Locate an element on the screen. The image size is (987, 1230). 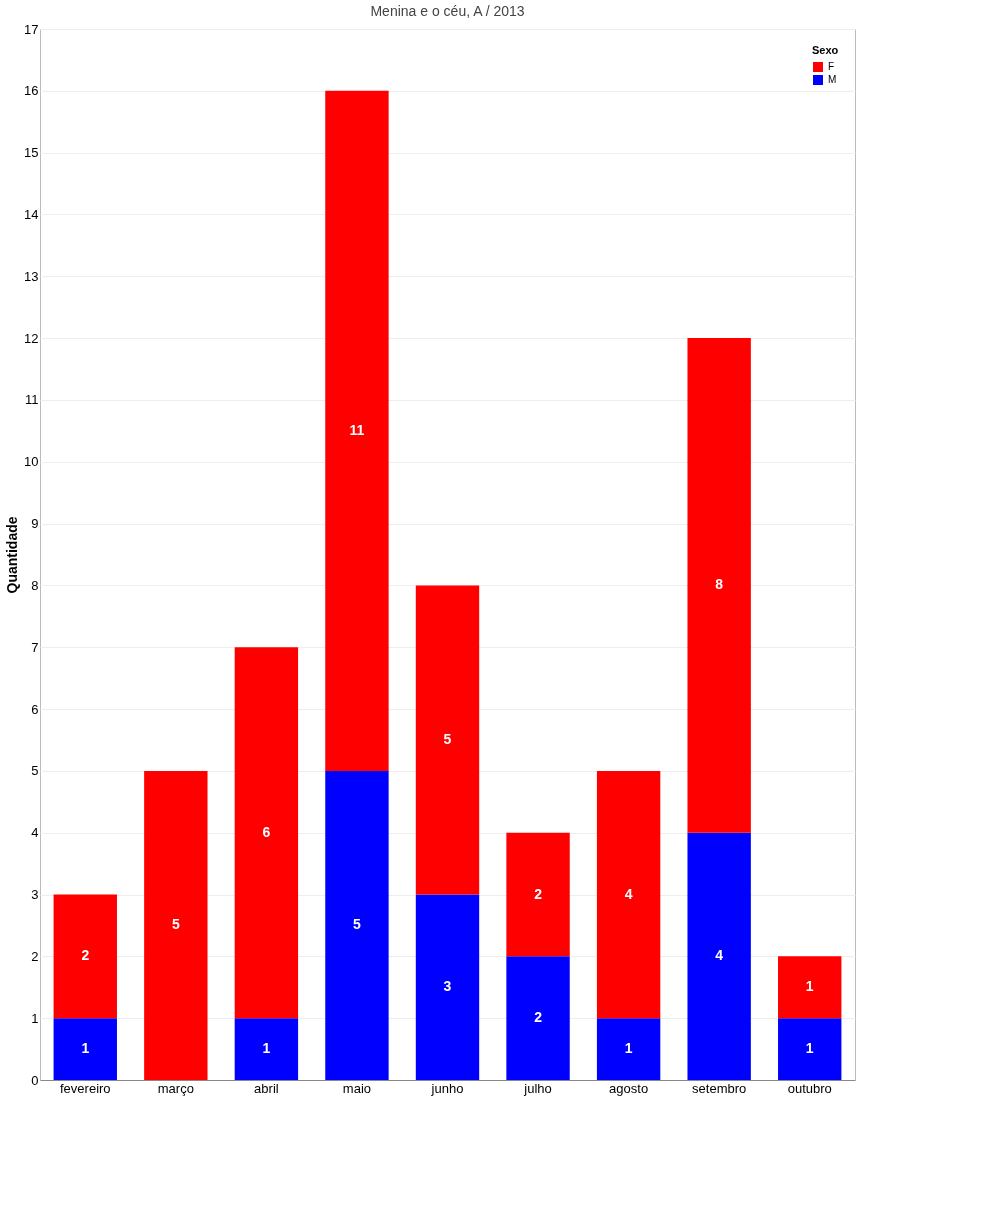
x-tick-label: março is located at coordinates (175, 1088).